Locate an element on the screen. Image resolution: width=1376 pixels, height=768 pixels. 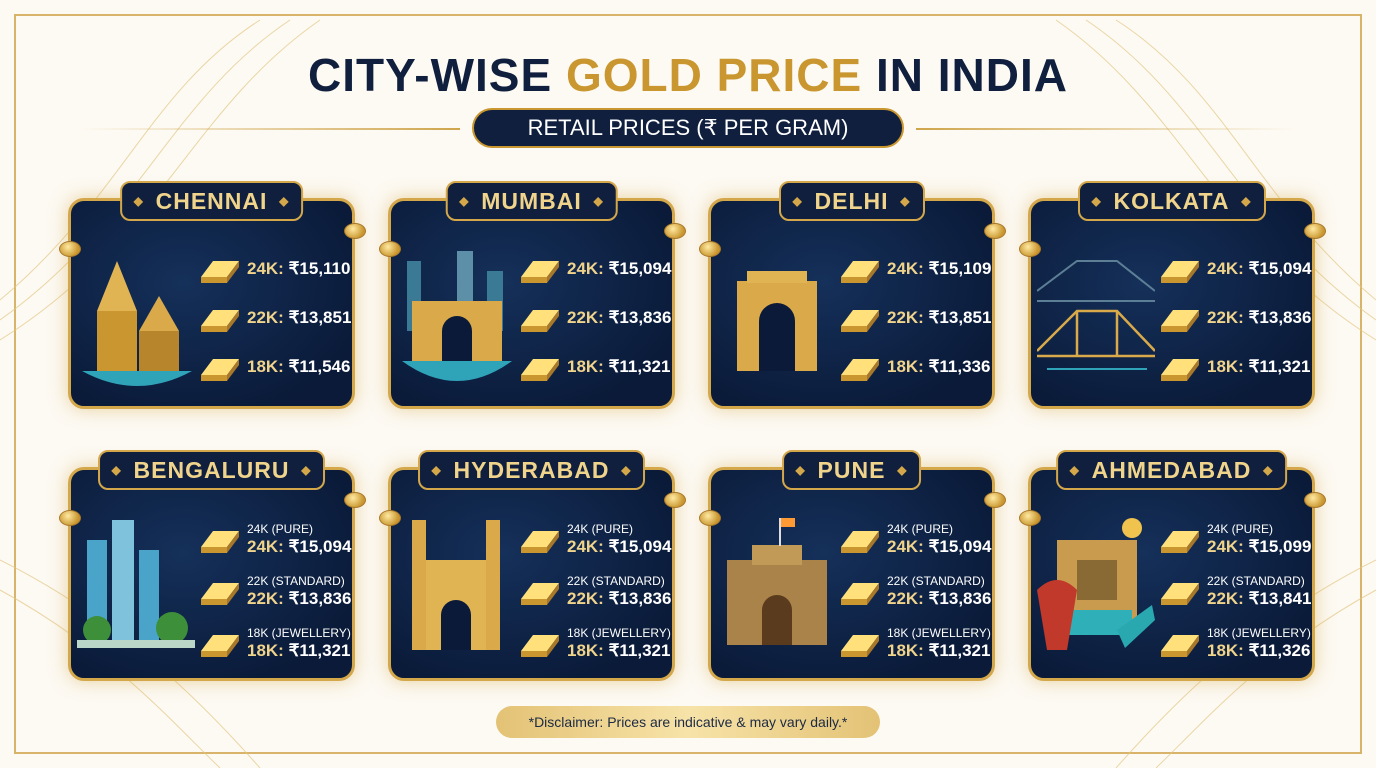
price-text: 18K (JEWELLERY) 18K: ₹11,326 is located at coordinates (1259, 643).